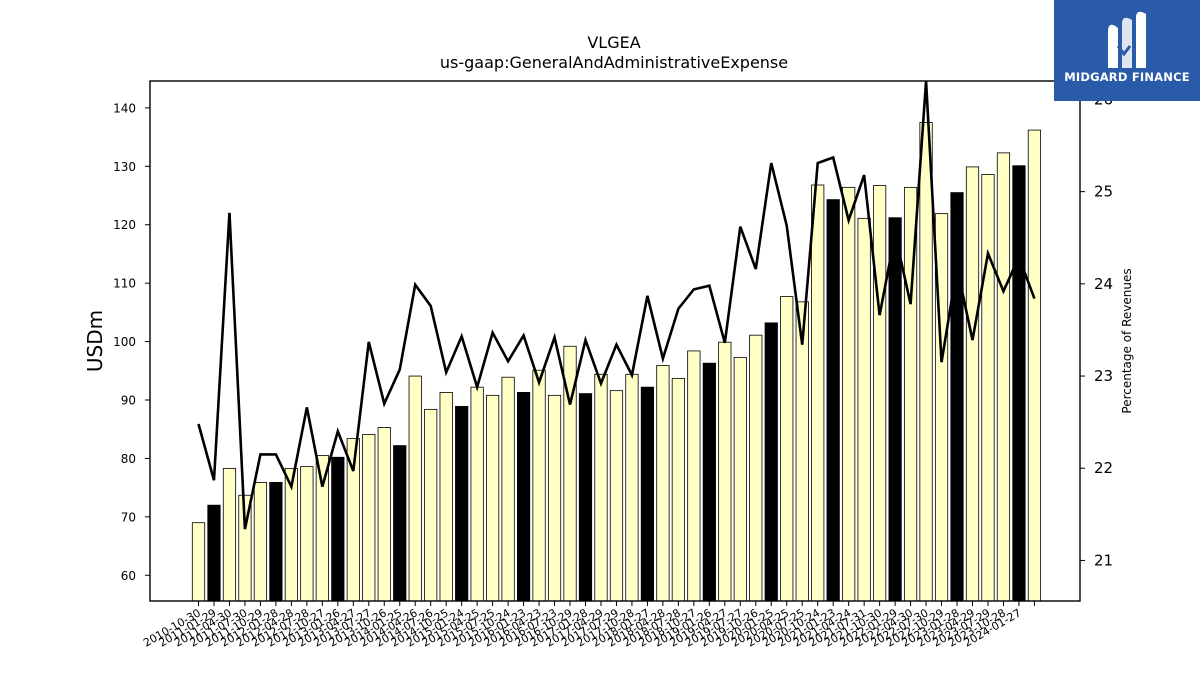 The height and width of the screenshot is (675, 1200). Describe the element at coordinates (95, 341) in the screenshot. I see `y-axis-label: USDm` at that location.